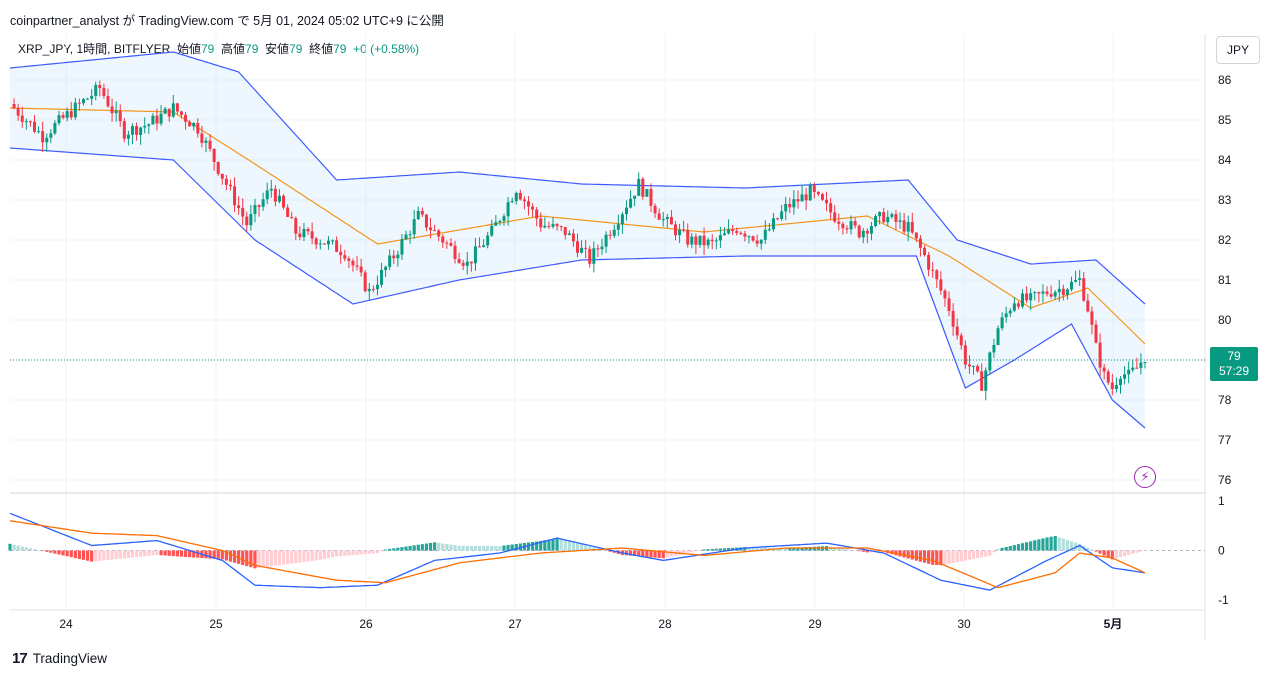 The image size is (1280, 678). I want to click on lightning-icon: ⚡, so click(1145, 477).